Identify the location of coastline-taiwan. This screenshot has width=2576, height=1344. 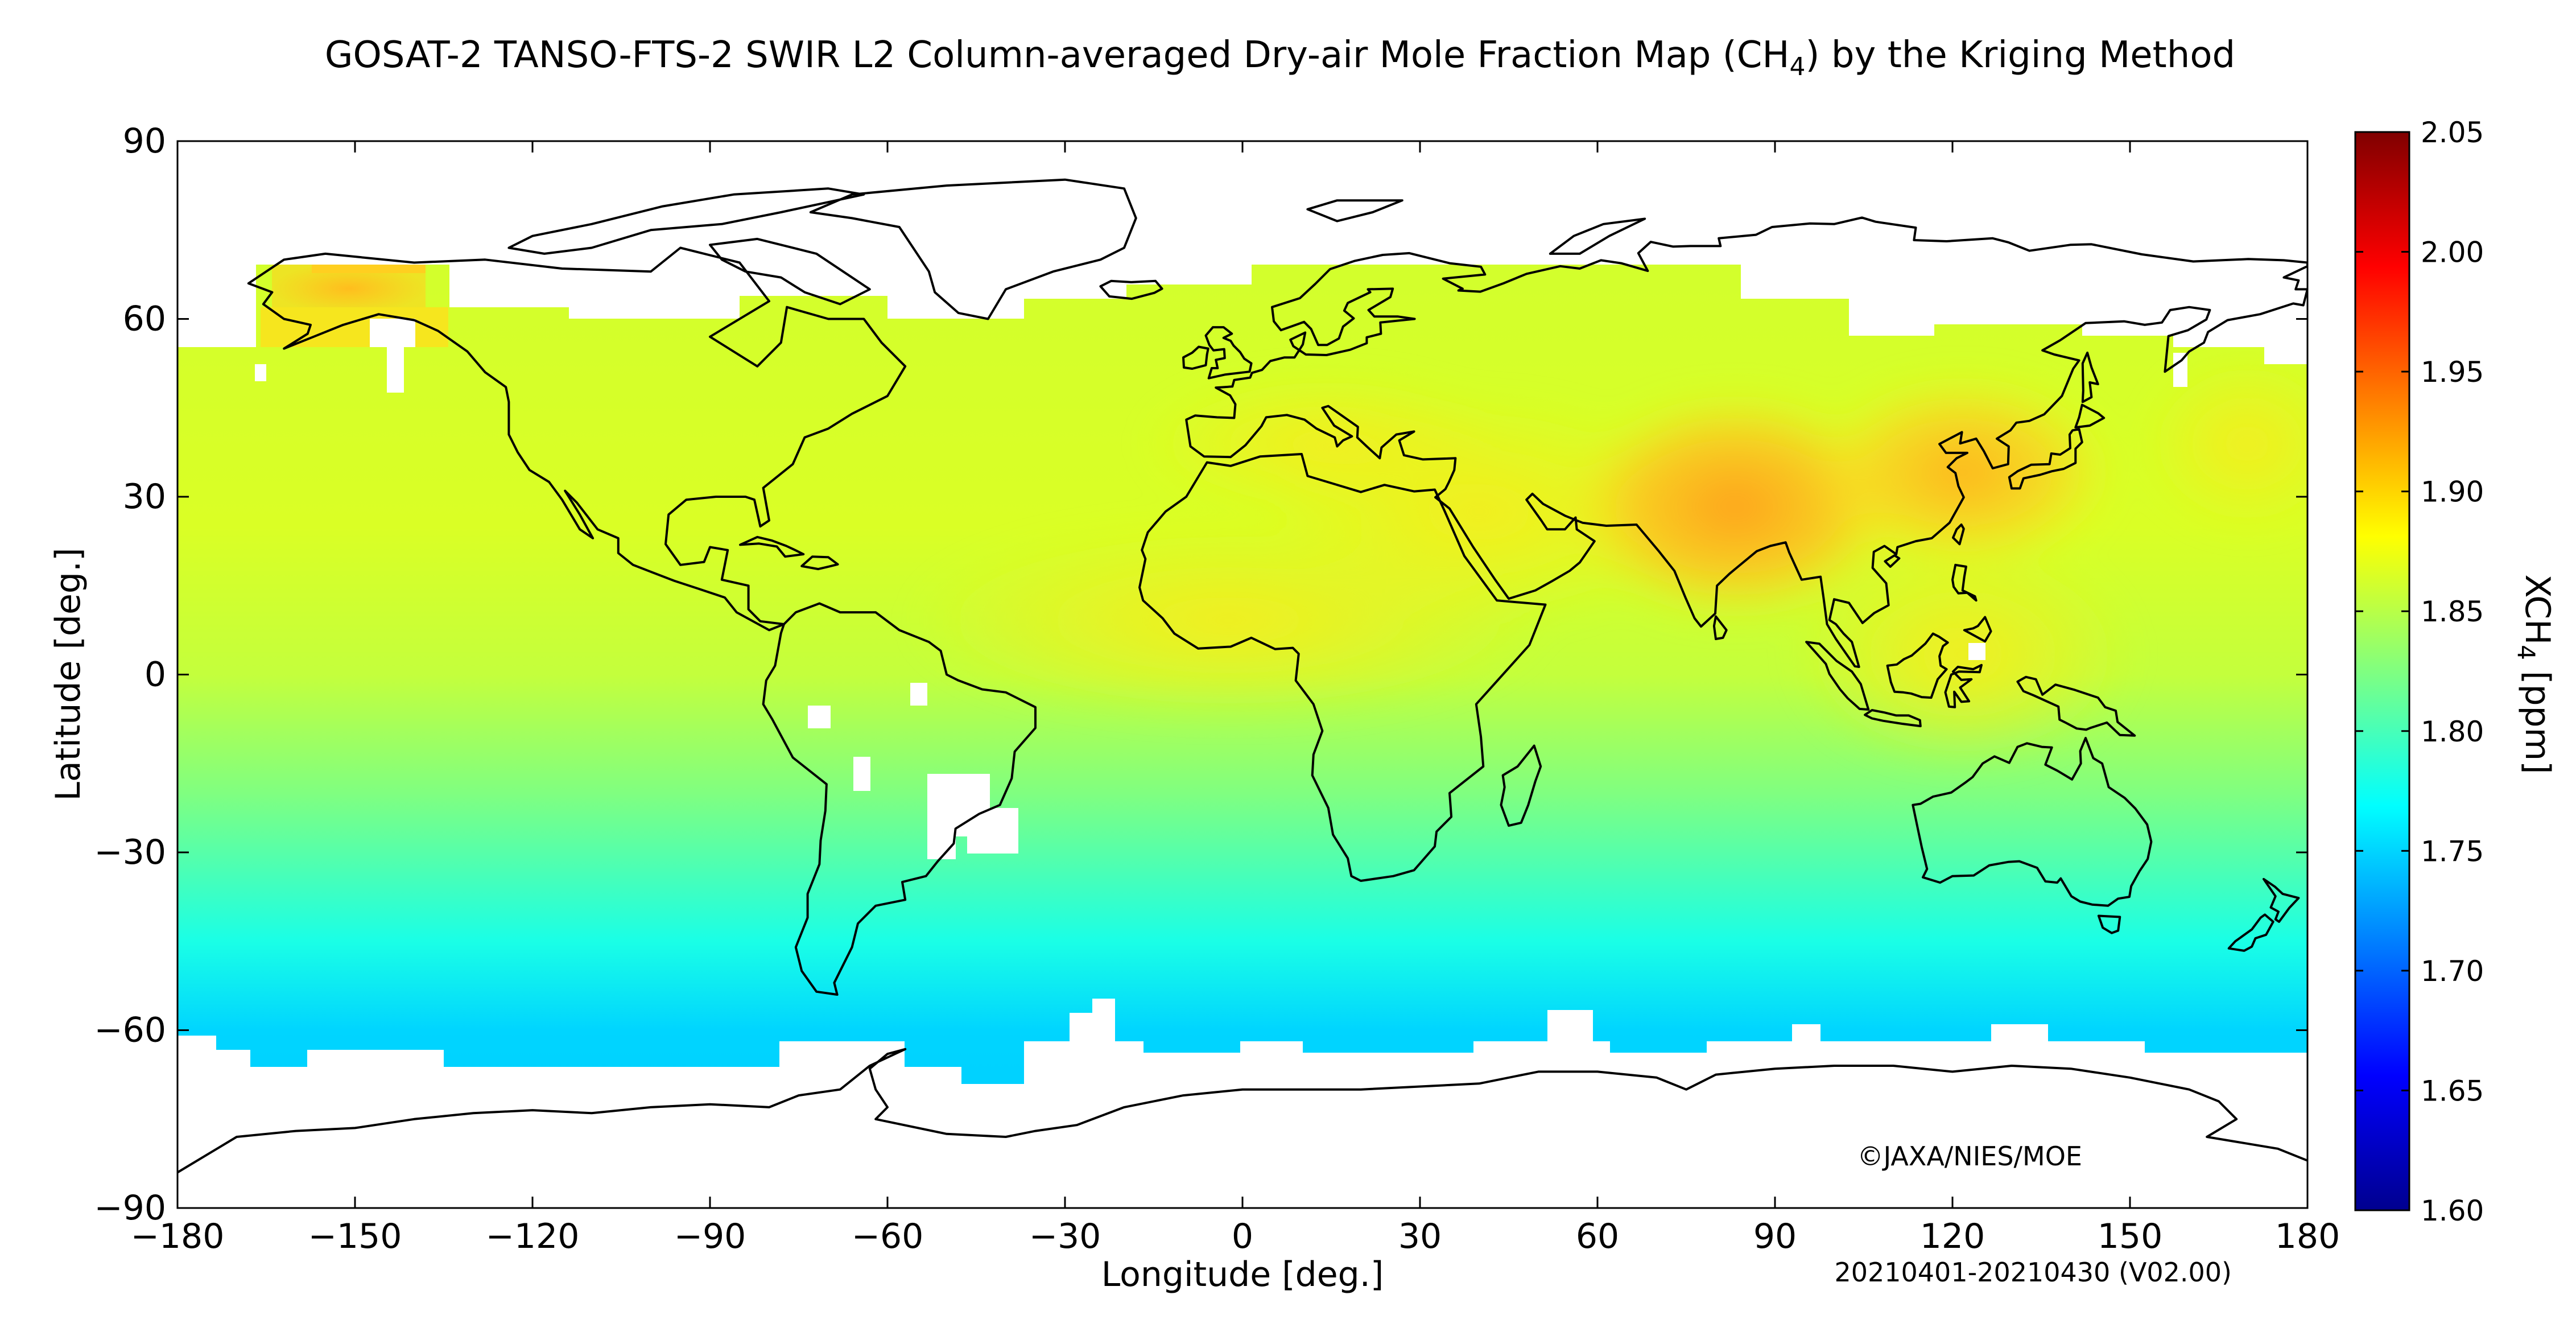
(1959, 534).